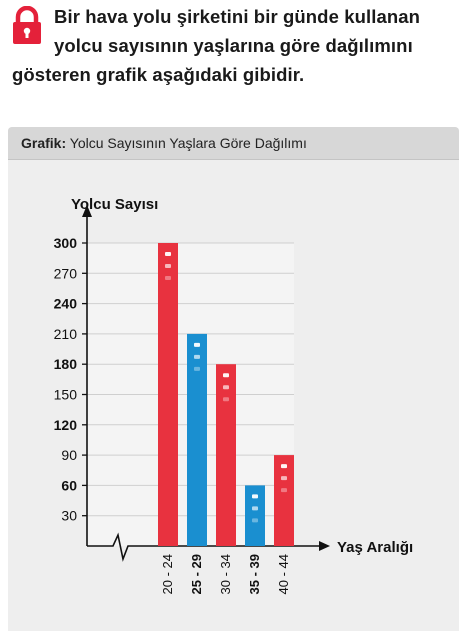 Image resolution: width=463 pixels, height=637 pixels. I want to click on x-tick-label: 20 - 24, so click(167, 574).